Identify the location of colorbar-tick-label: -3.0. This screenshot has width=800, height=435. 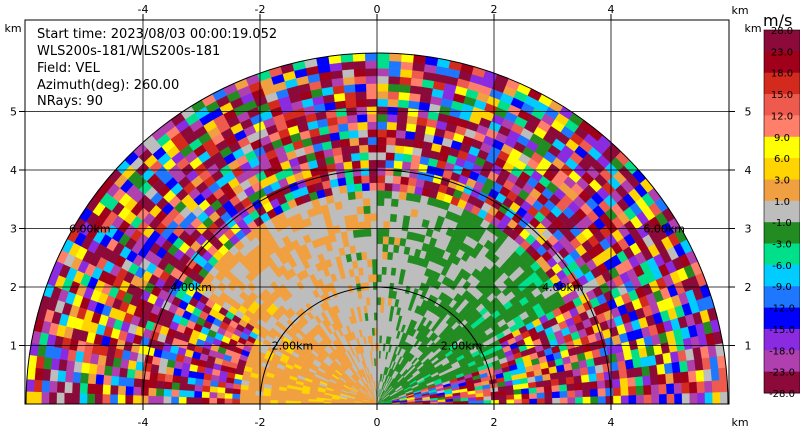
(782, 245).